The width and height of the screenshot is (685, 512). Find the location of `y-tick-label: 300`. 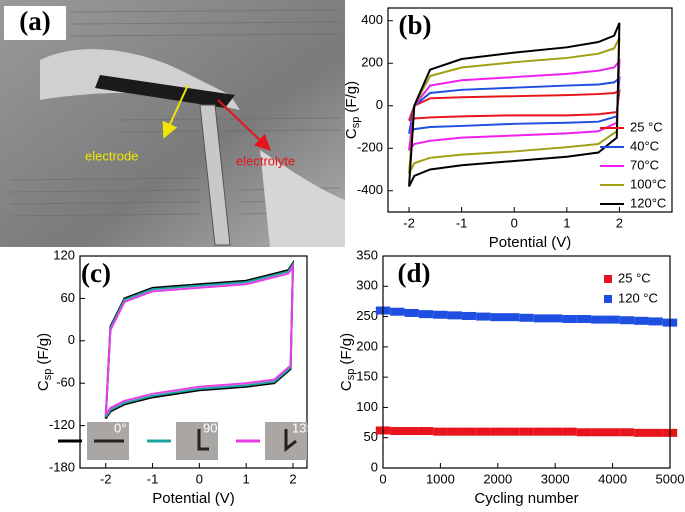

y-tick-label: 300 is located at coordinates (367, 285).